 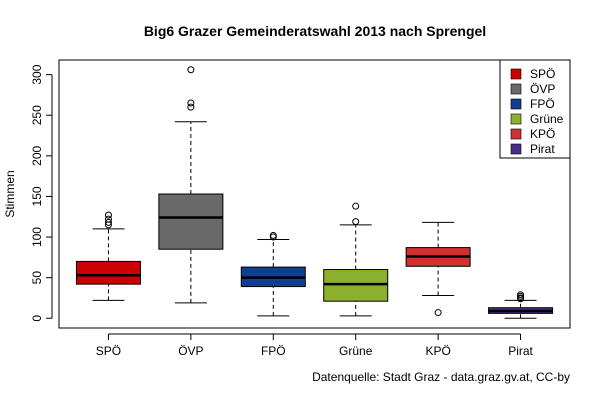 I want to click on y-axis: 0 50 100 150 200 250 300, so click(x=41, y=193).